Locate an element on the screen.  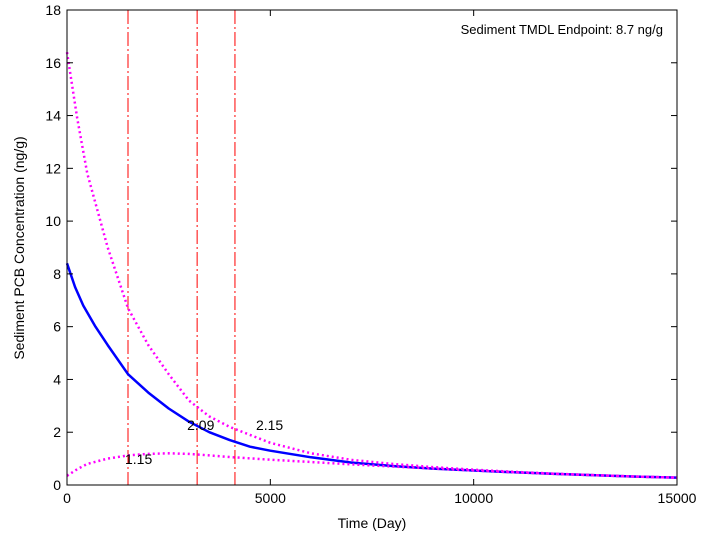
vertical-marker-label: 2.09 is located at coordinates (200, 425).